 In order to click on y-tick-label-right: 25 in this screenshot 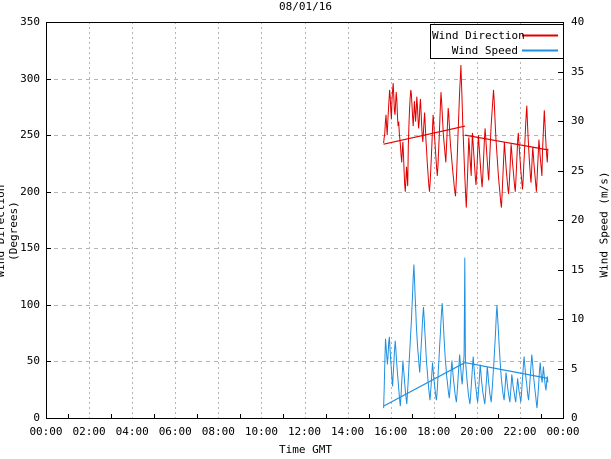, I will do `click(578, 170)`.